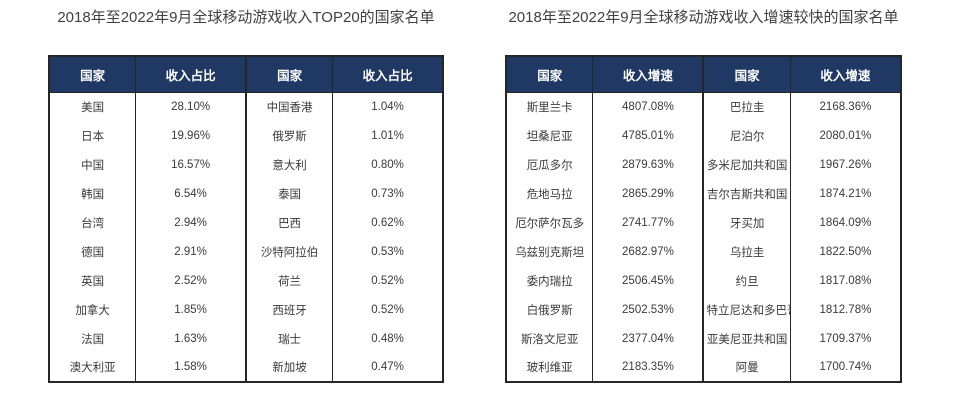 The width and height of the screenshot is (961, 404). I want to click on table-cell: 玻利维亚, so click(549, 367).